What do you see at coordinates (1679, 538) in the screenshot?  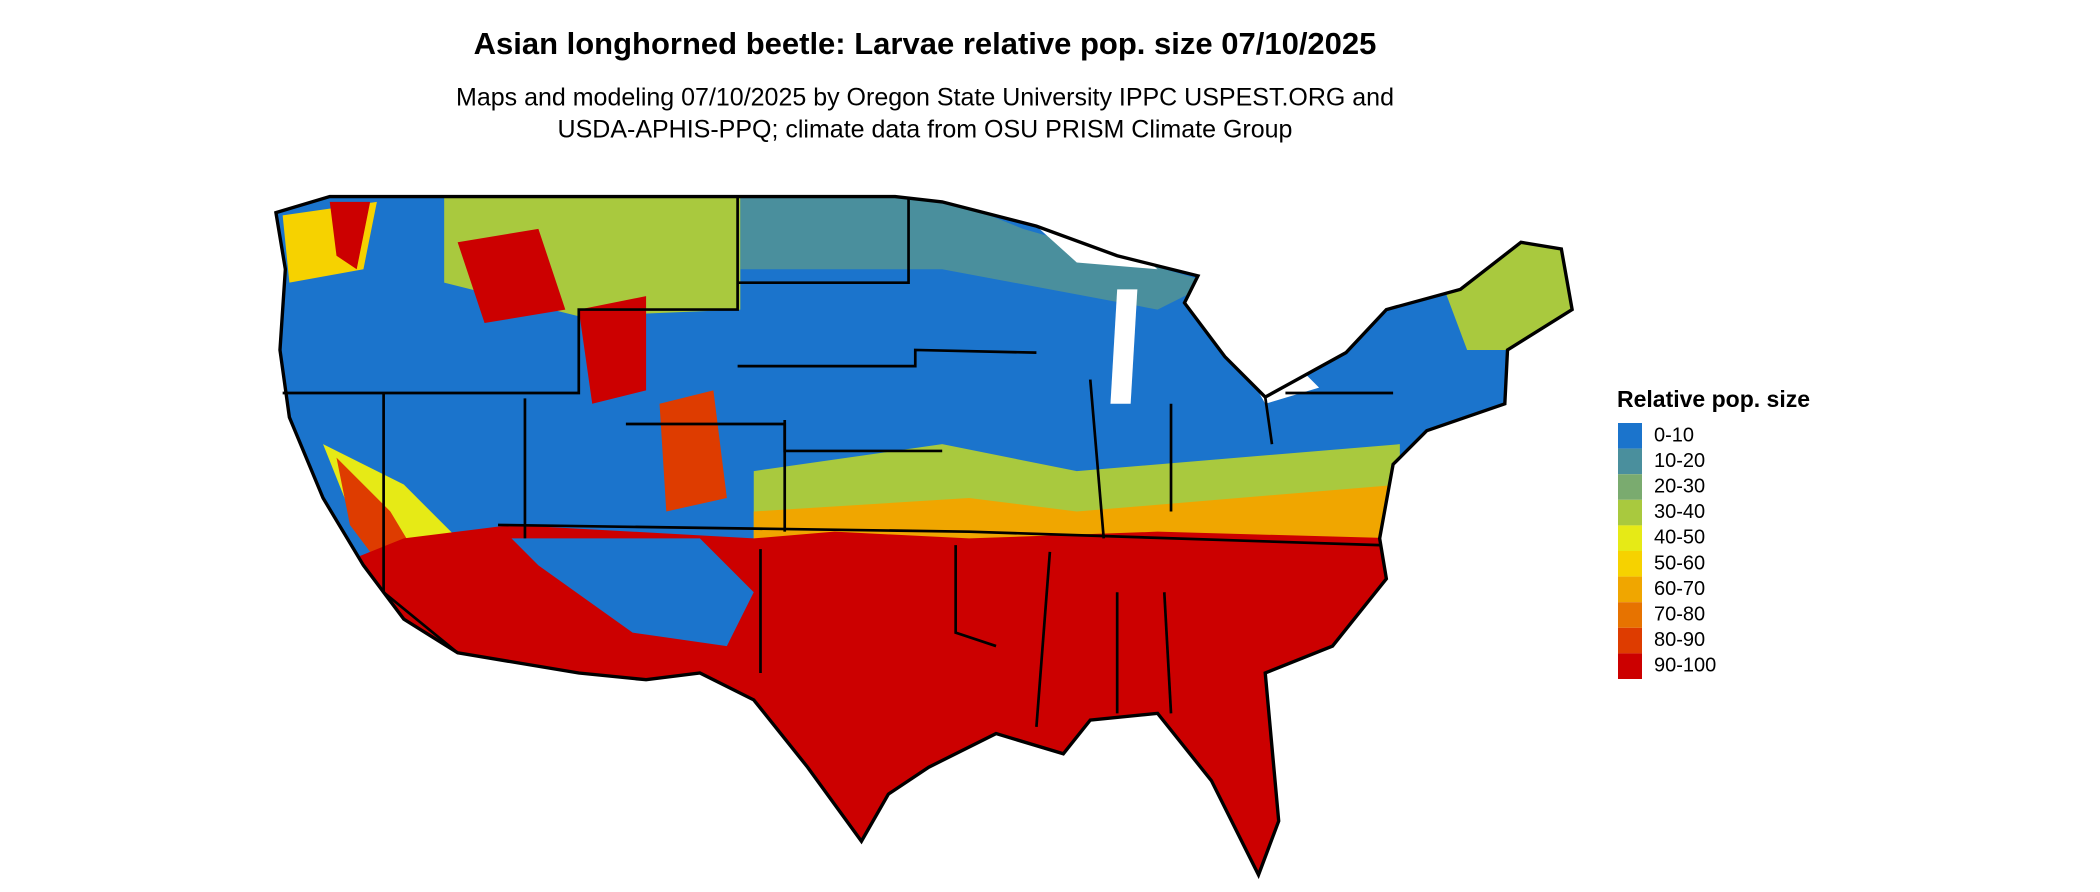 I see `legend-label: 40-50` at bounding box center [1679, 538].